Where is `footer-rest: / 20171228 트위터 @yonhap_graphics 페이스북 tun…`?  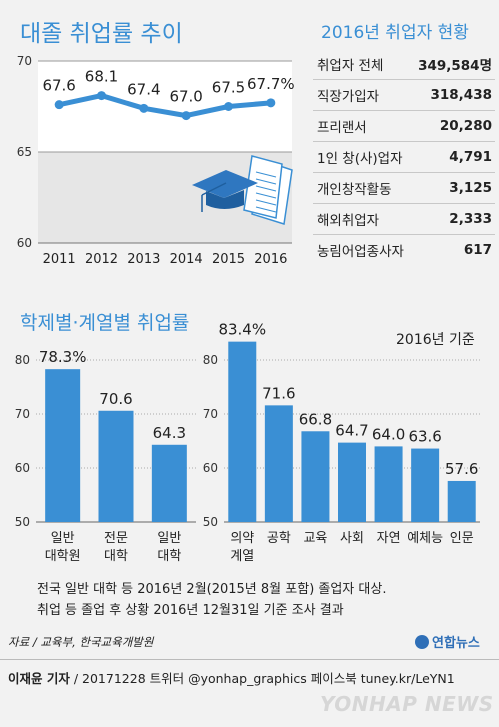 footer-rest: / 20171228 트위터 @yonhap_graphics 페이스북 tun… is located at coordinates (262, 678).